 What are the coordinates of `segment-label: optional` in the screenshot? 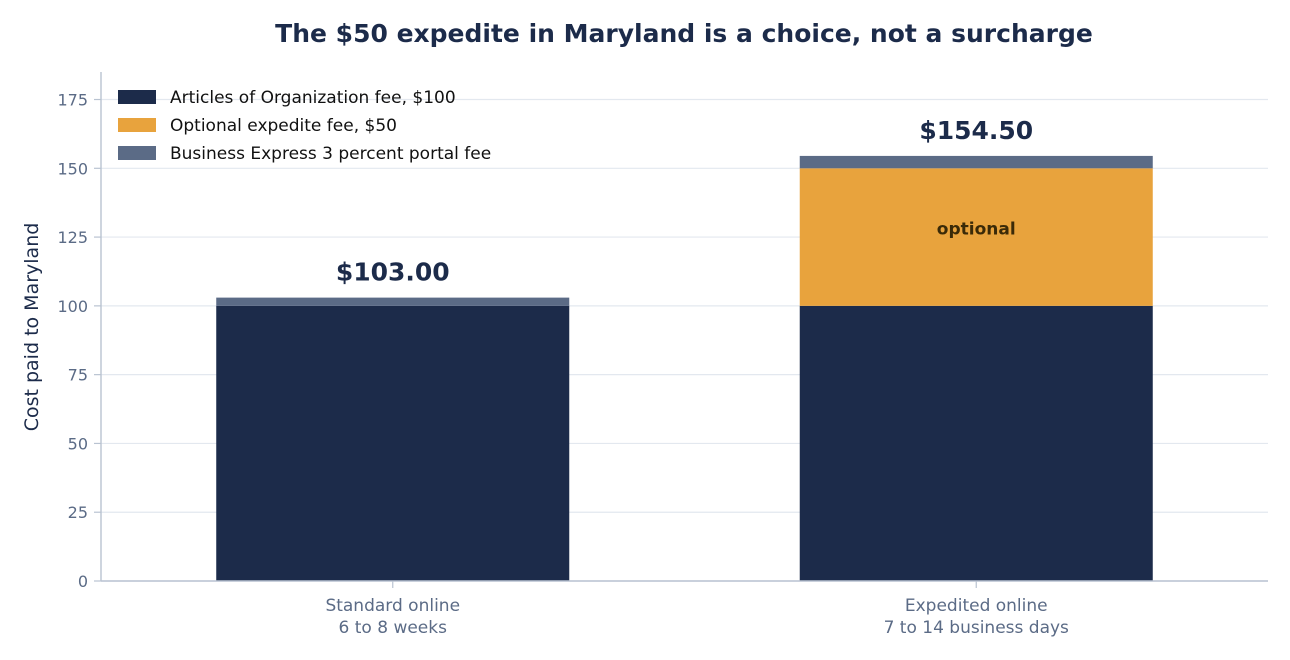 It's located at (976, 229).